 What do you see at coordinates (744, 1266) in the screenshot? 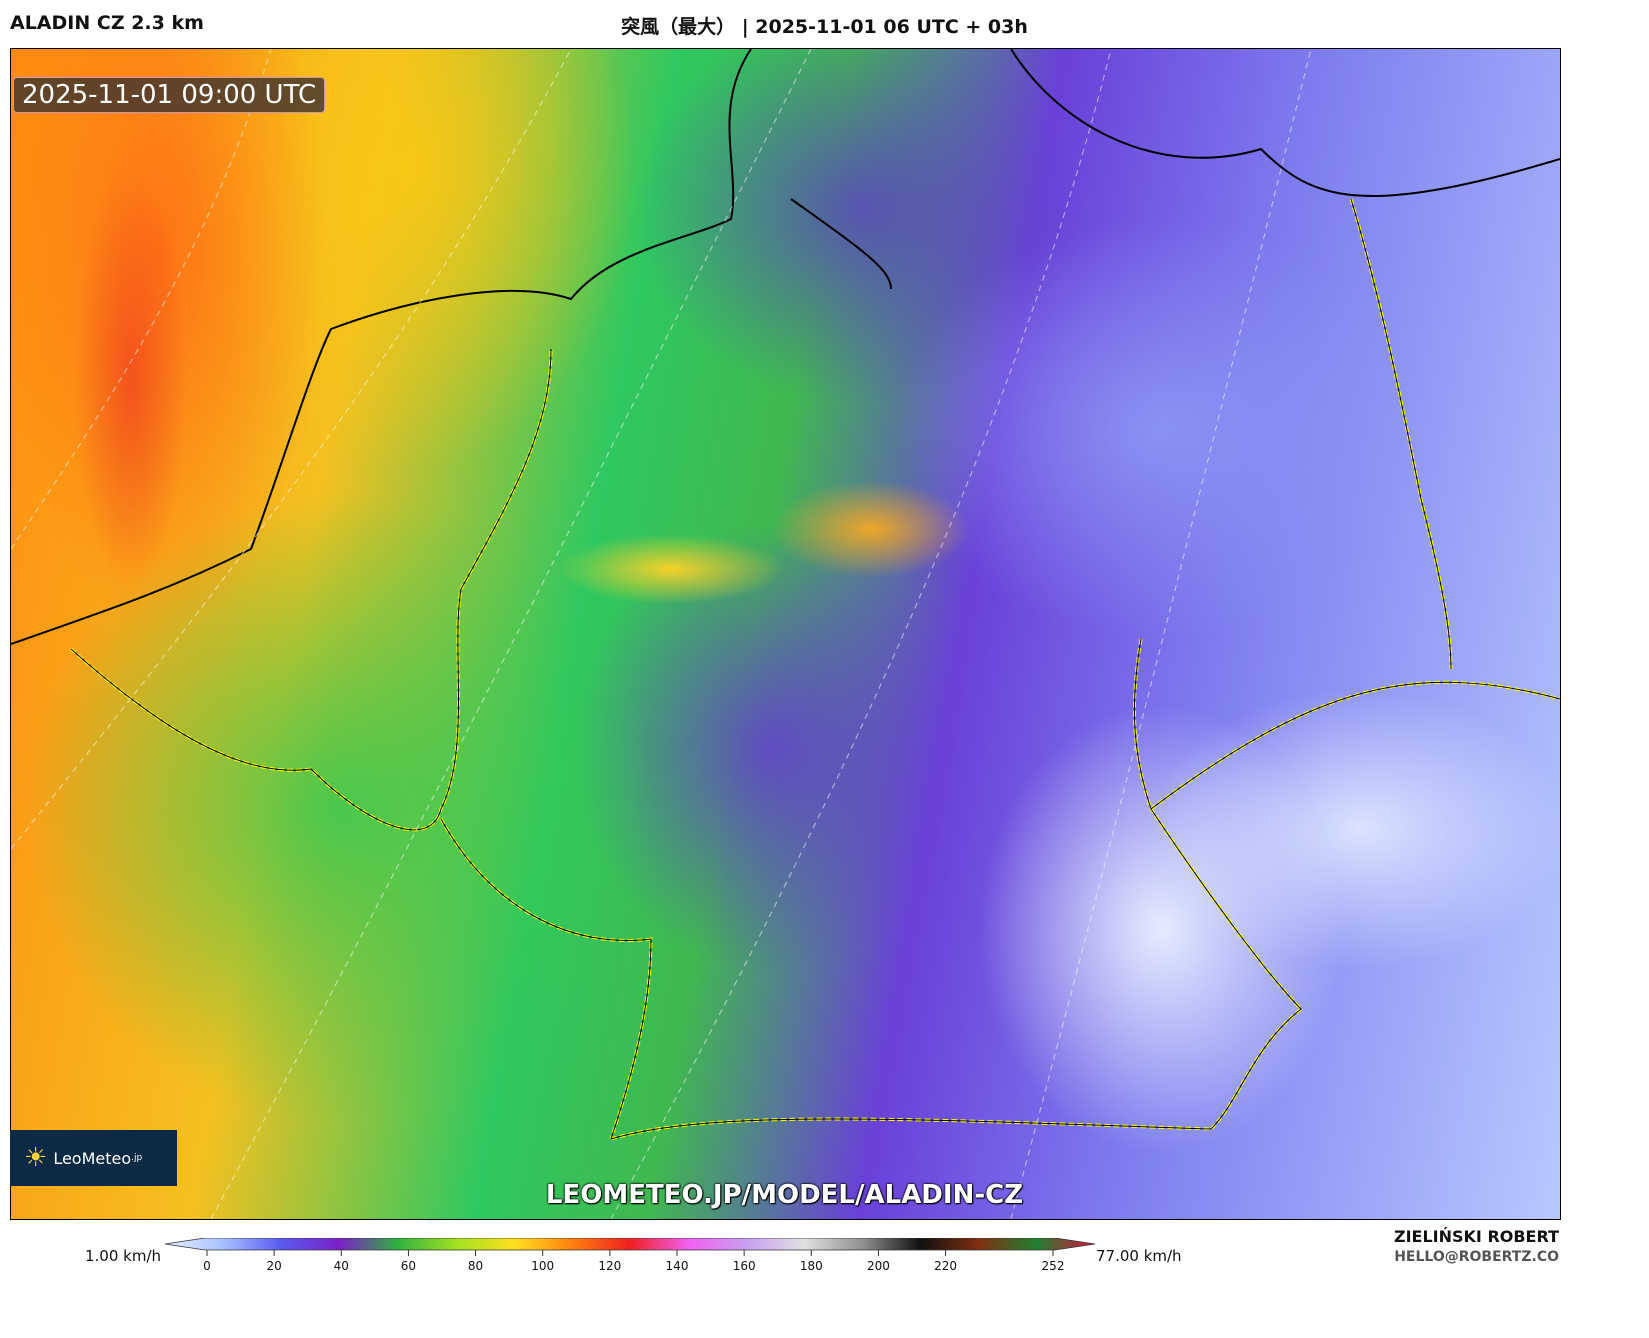
I see `colorbar-tick-label: 160` at bounding box center [744, 1266].